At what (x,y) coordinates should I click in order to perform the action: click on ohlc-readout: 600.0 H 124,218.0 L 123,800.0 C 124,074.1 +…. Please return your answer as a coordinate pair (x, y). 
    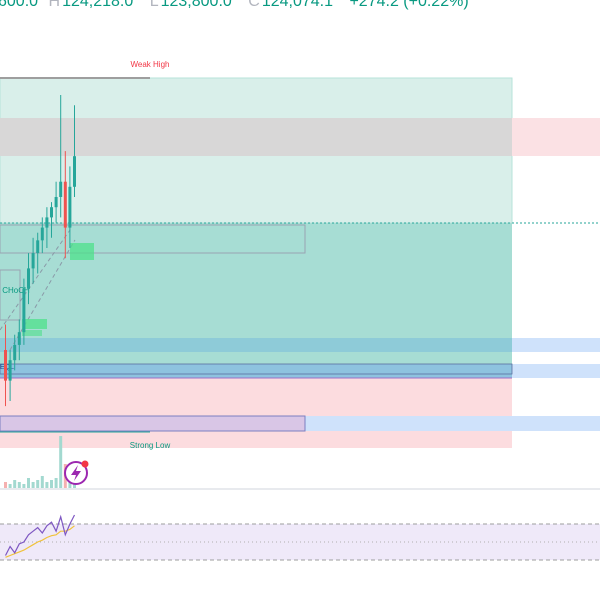
    Looking at the image, I should click on (237, 5).